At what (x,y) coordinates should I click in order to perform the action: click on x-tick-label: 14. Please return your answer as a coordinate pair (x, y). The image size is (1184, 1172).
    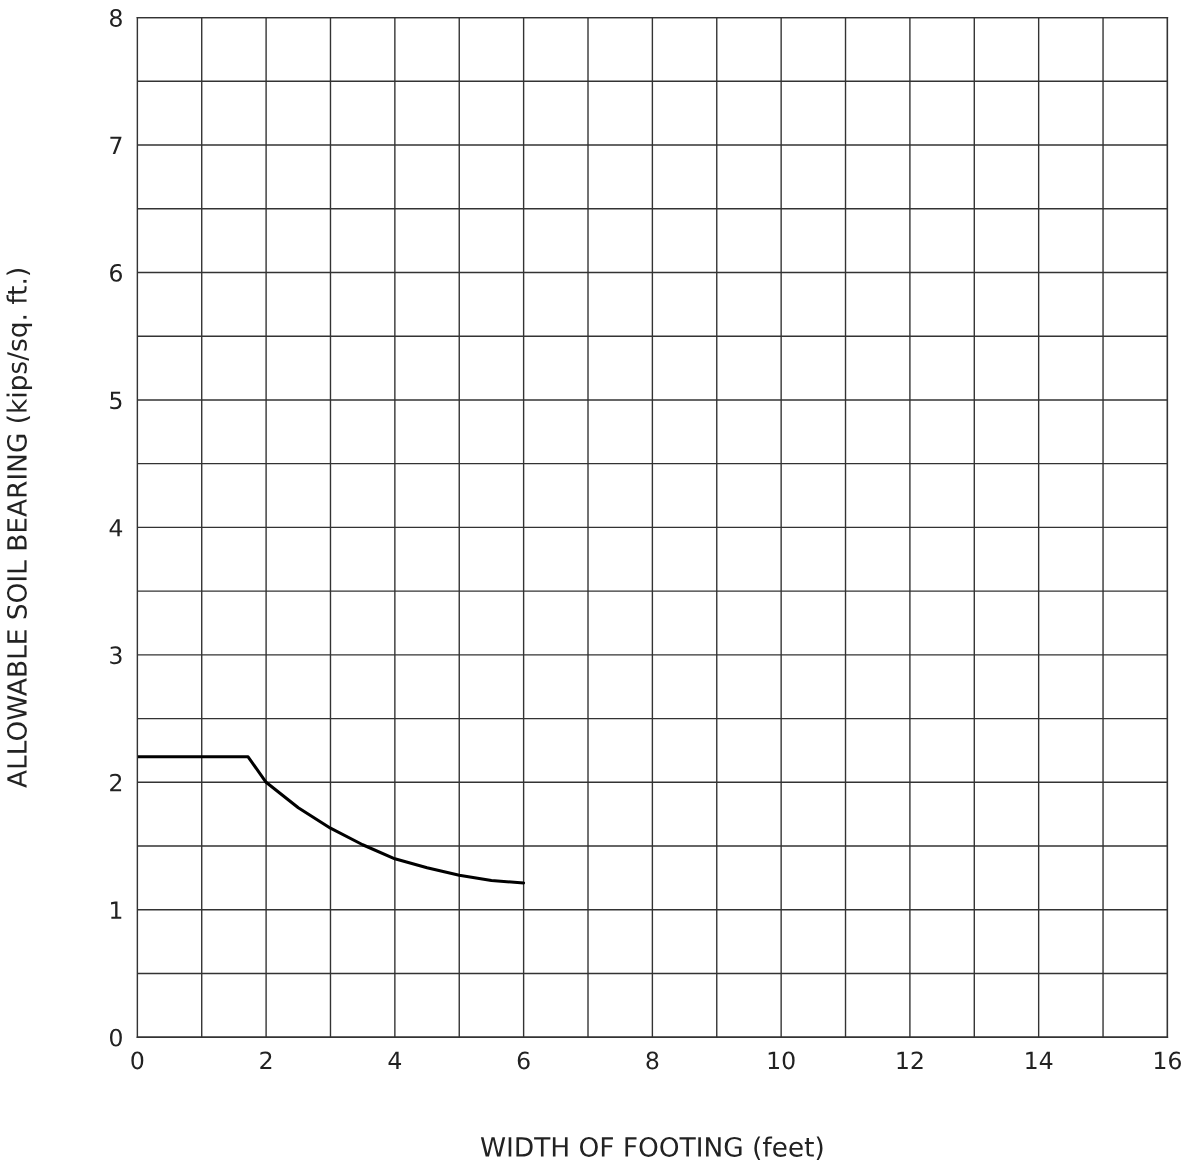
    Looking at the image, I should click on (1039, 1060).